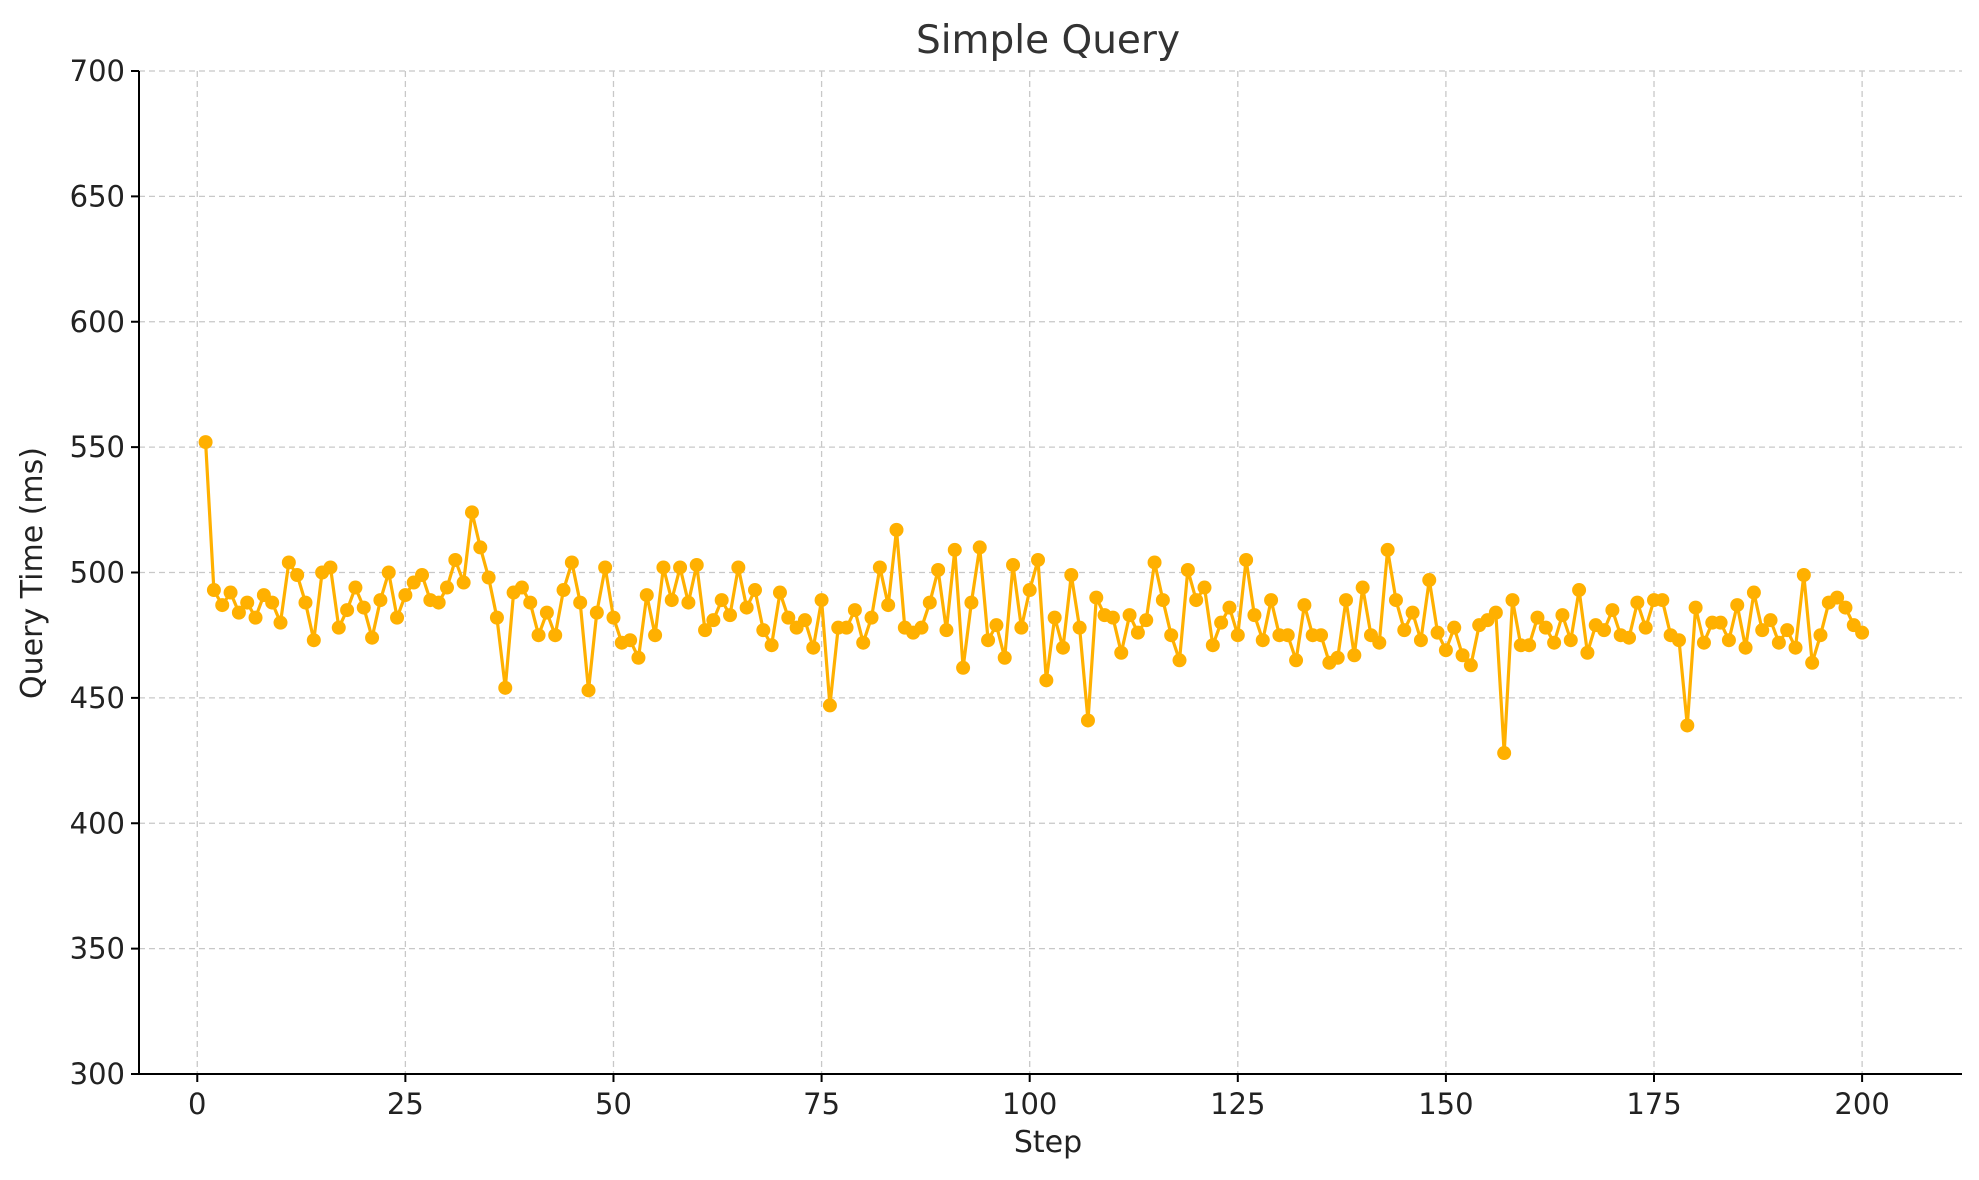  I want to click on x-axis-label: Step, so click(1048, 1142).